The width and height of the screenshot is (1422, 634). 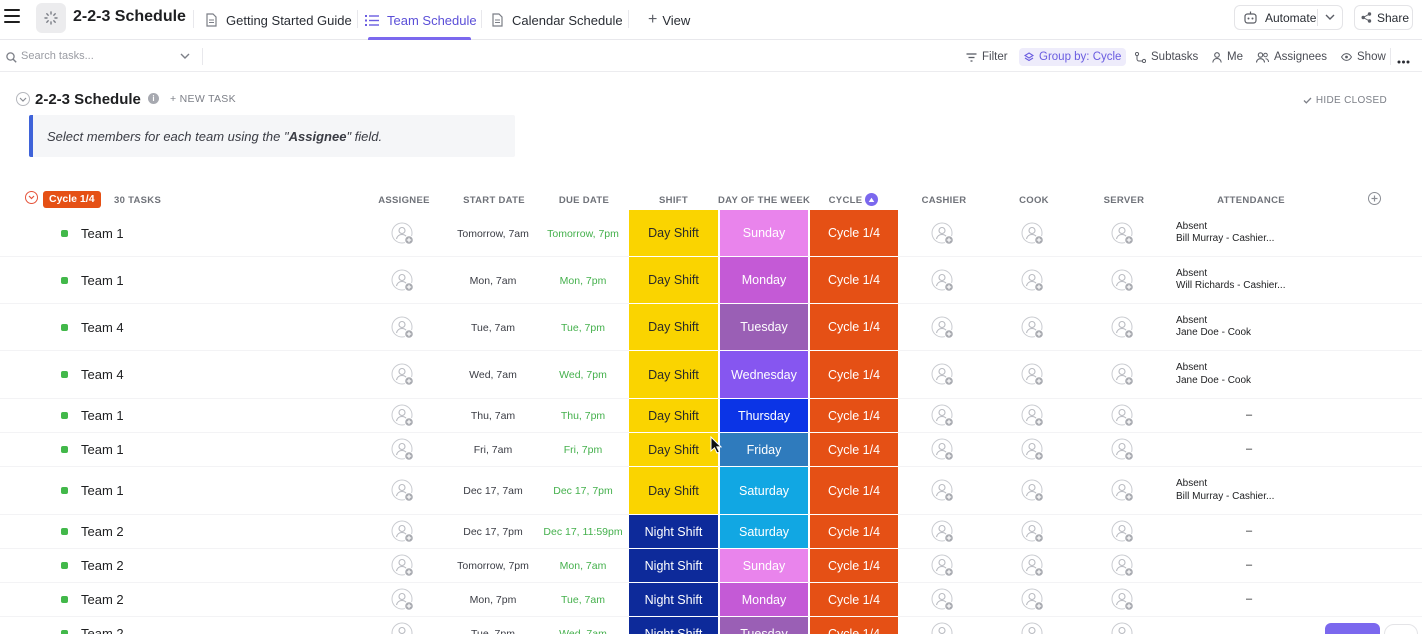 I want to click on add-view-button: + View, so click(x=669, y=20).